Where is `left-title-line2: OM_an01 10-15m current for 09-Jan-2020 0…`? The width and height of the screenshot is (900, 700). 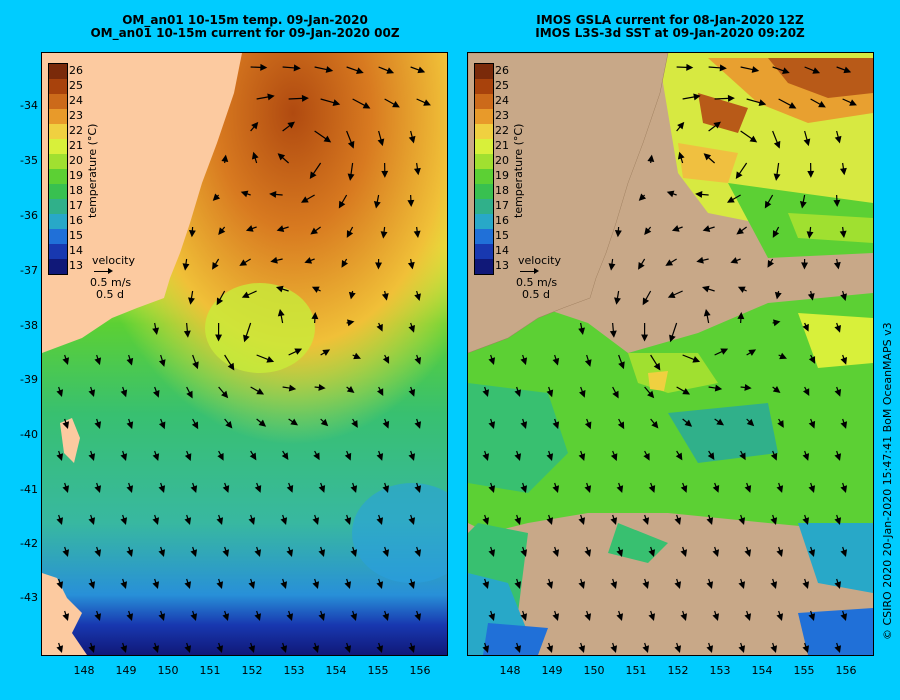
left-title-line2: OM_an01 10-15m current for 09-Jan-2020 0… is located at coordinates (245, 33).